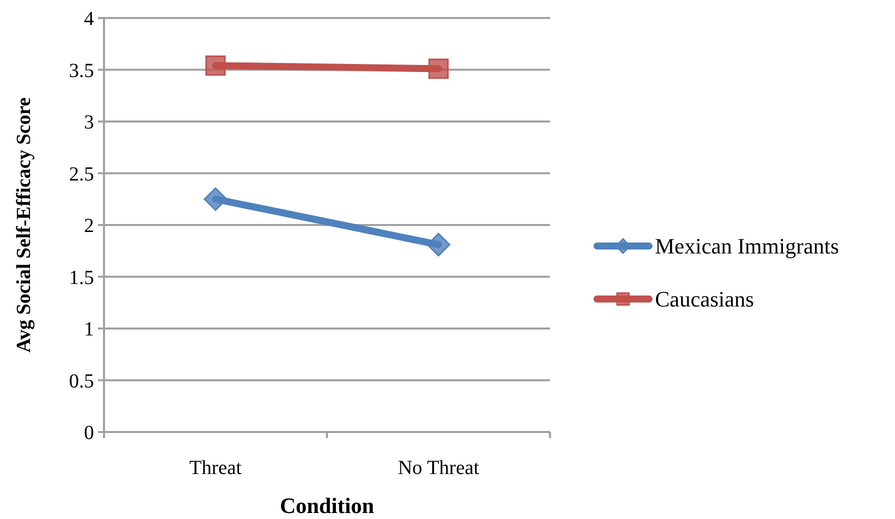  What do you see at coordinates (89, 123) in the screenshot?
I see `y-tick-label: 3` at bounding box center [89, 123].